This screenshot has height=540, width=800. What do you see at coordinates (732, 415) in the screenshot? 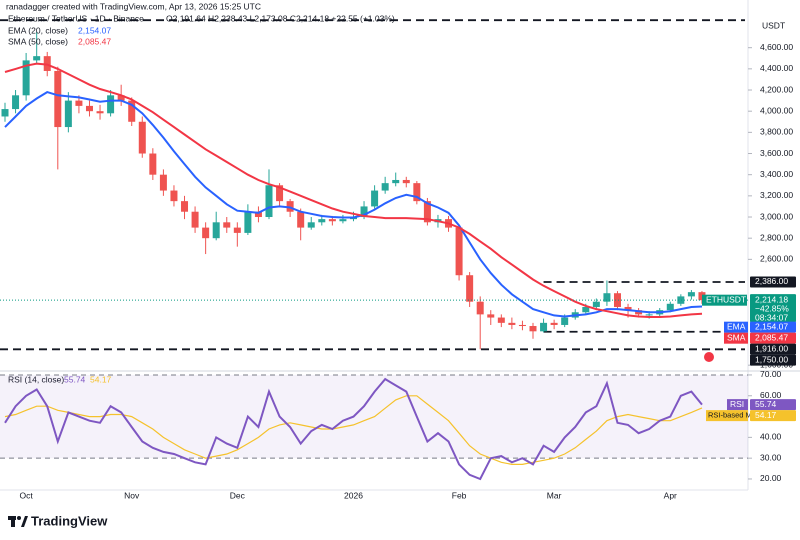
I see `rsi-name: RSI-based MA` at bounding box center [732, 415].